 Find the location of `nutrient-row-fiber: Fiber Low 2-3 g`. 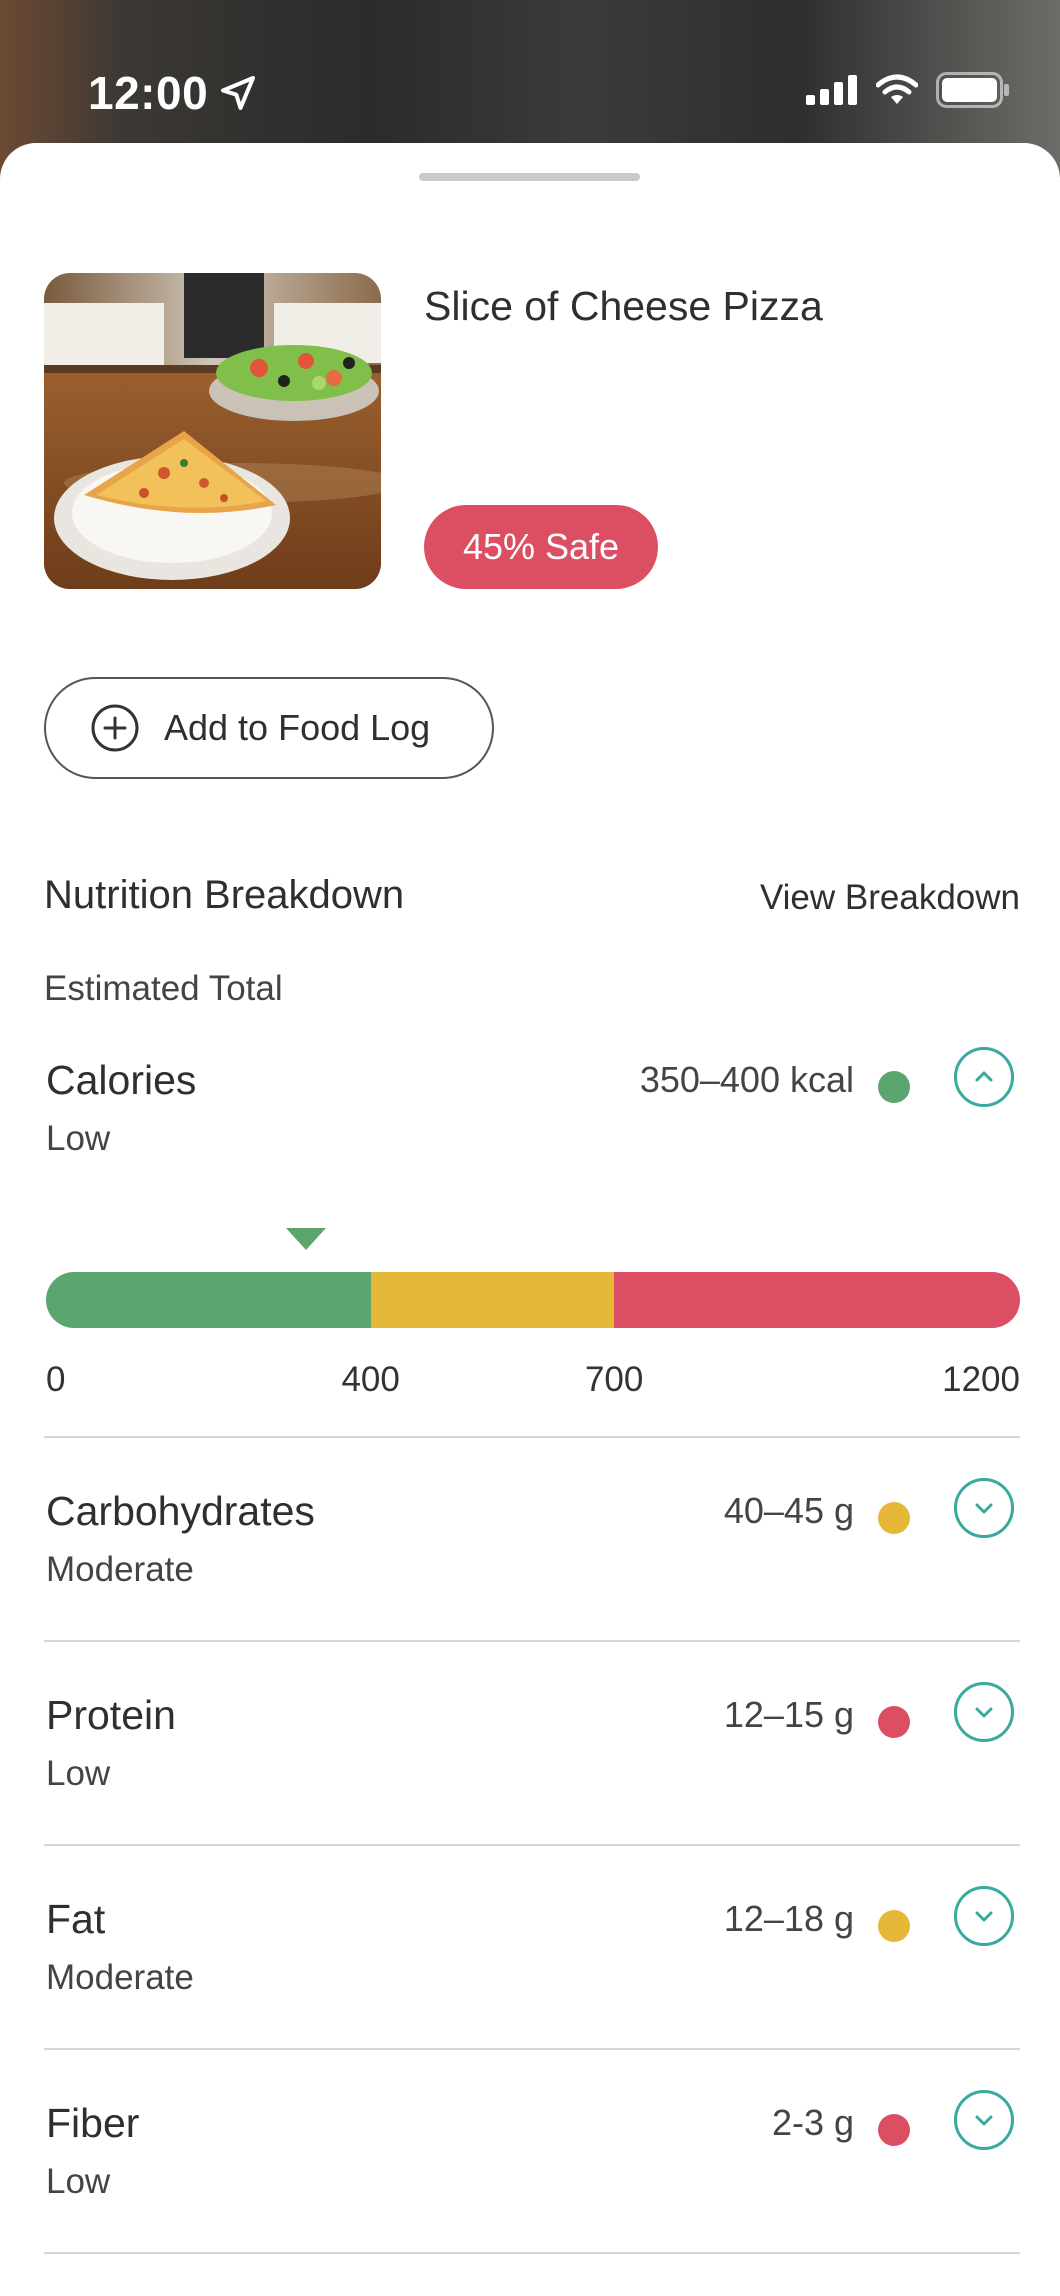

nutrient-row-fiber: Fiber Low 2-3 g is located at coordinates (532, 2145).